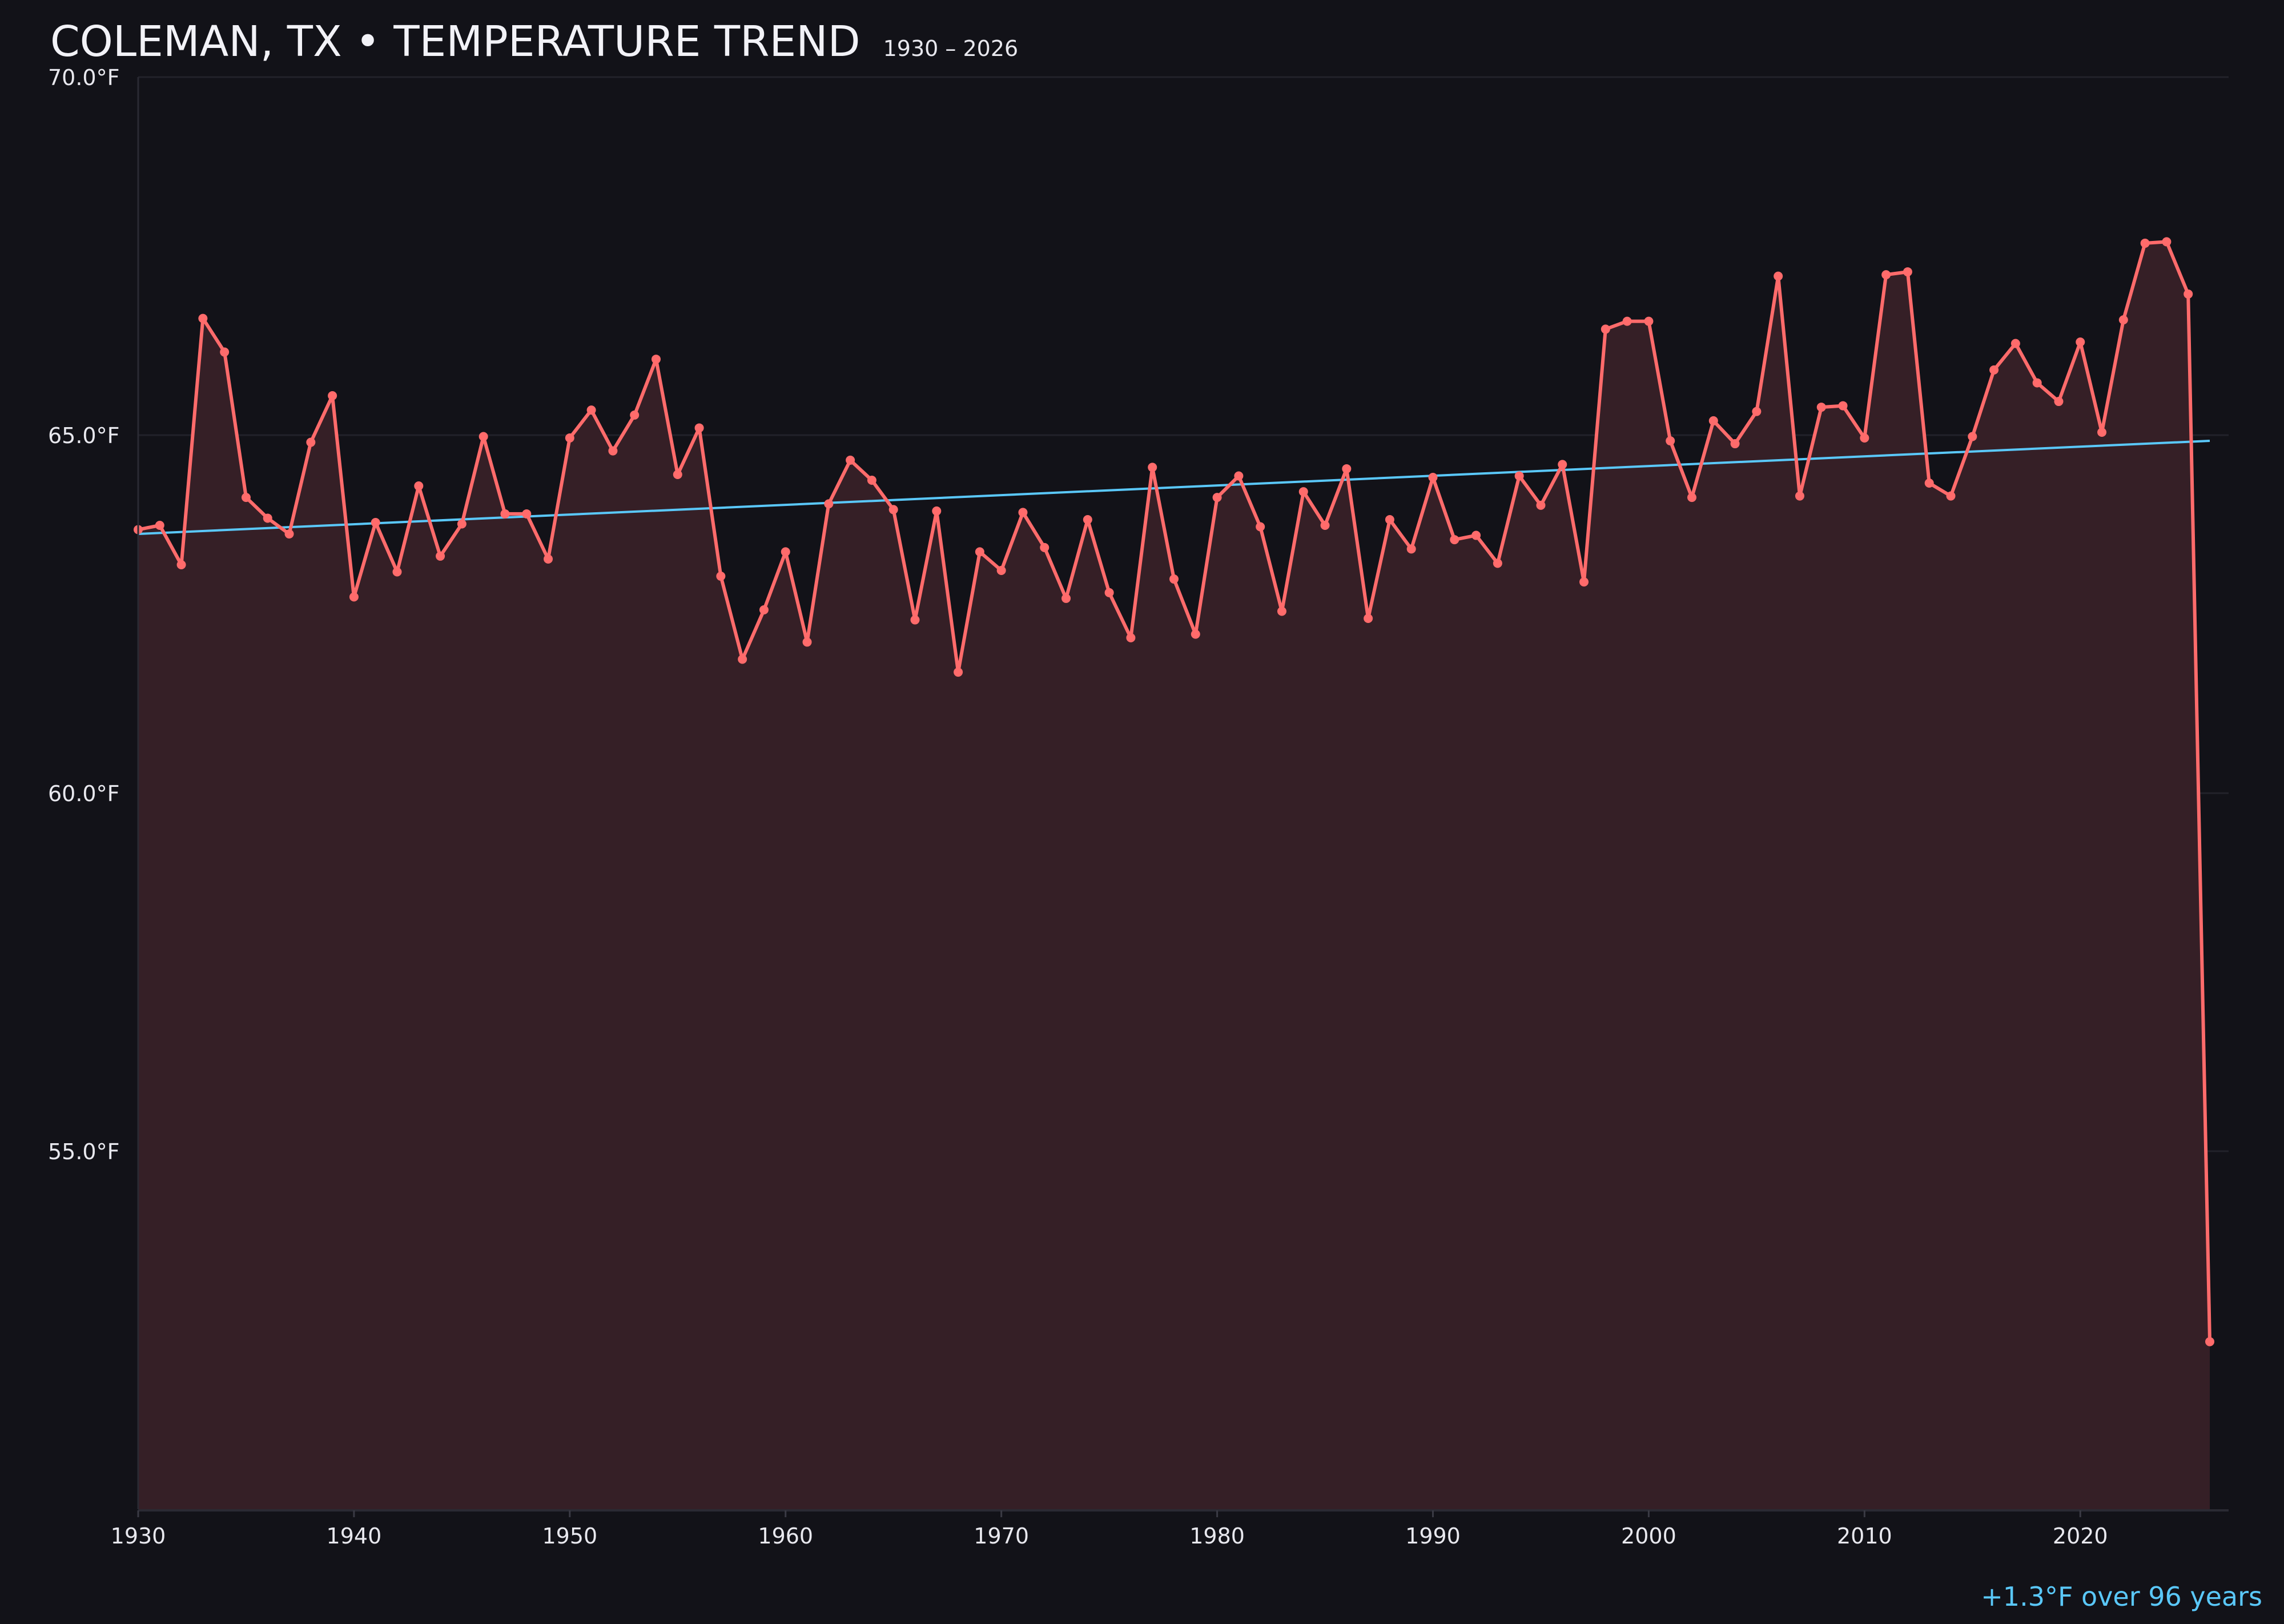 Image resolution: width=2284 pixels, height=1624 pixels. What do you see at coordinates (951, 48) in the screenshot?
I see `chart-subtitle: 1930 – 2026` at bounding box center [951, 48].